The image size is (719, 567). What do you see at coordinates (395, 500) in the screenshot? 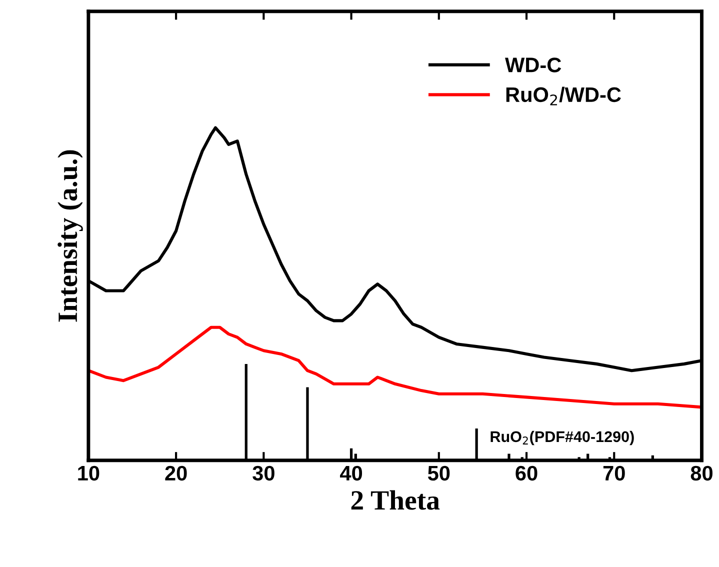
I see `x-axis-title: 2 Theta` at bounding box center [395, 500].